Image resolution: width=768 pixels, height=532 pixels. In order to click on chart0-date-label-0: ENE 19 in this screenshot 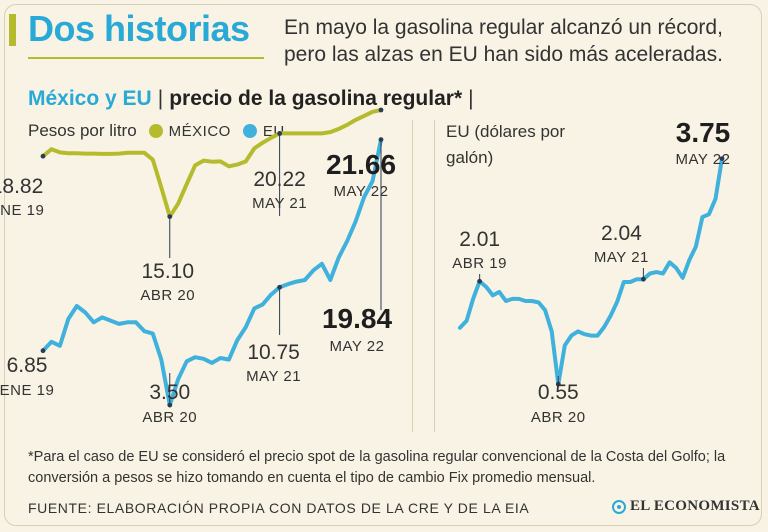, I will do `click(22, 210)`.